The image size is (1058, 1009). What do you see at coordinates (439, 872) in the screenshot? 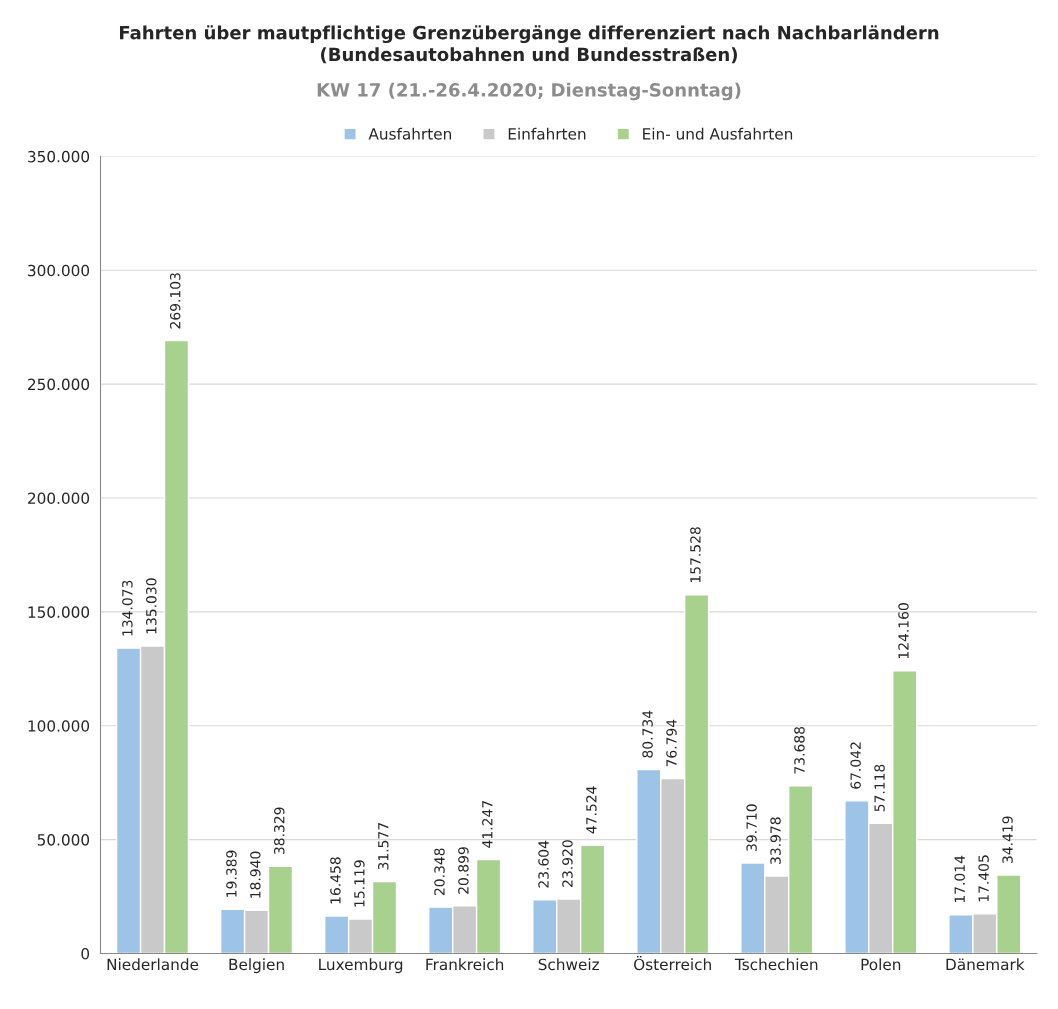
I see `data-label: 20.348` at bounding box center [439, 872].